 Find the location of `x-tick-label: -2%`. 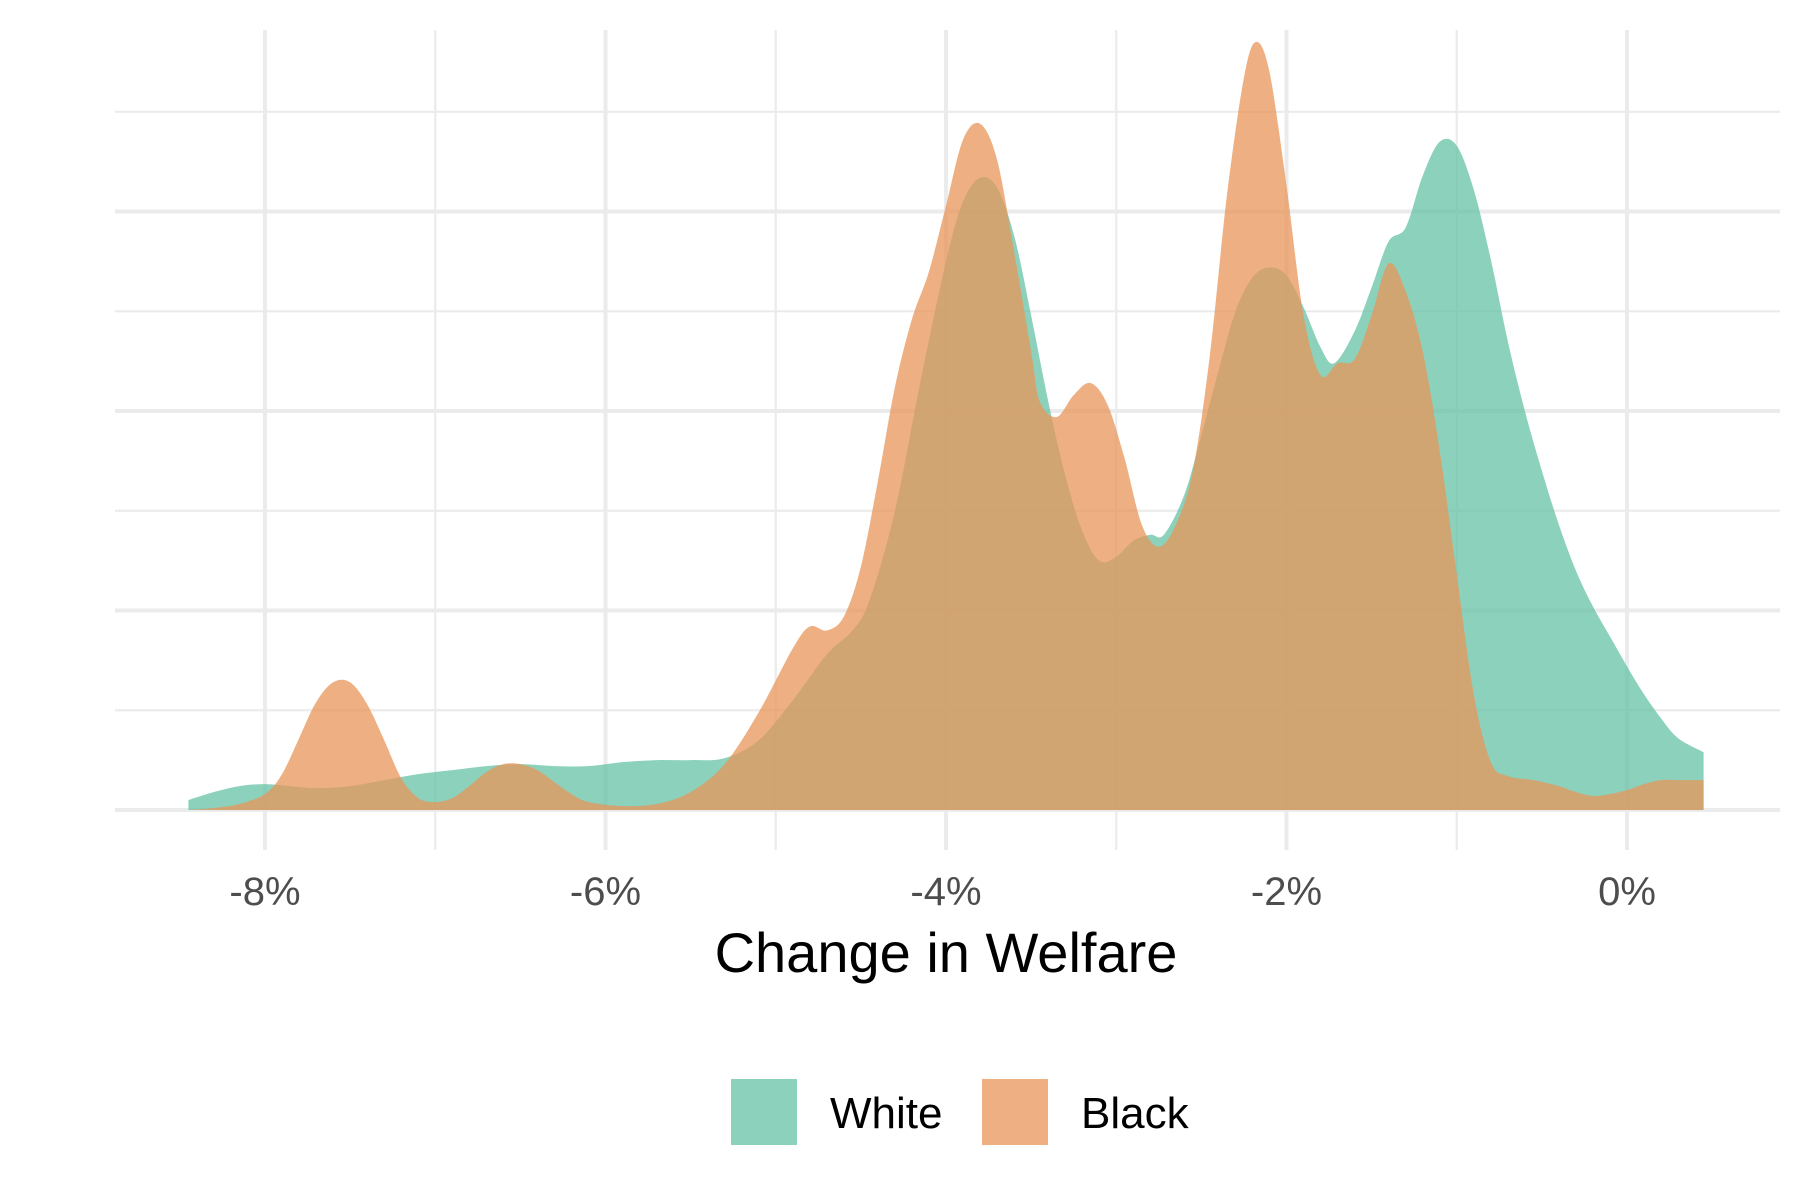

x-tick-label: -2% is located at coordinates (1286, 892).